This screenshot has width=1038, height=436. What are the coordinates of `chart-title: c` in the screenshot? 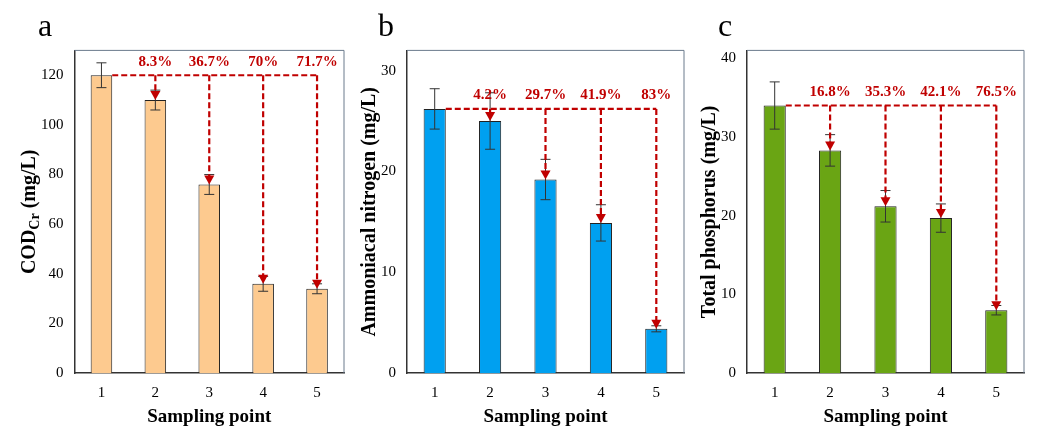 It's located at (725, 24).